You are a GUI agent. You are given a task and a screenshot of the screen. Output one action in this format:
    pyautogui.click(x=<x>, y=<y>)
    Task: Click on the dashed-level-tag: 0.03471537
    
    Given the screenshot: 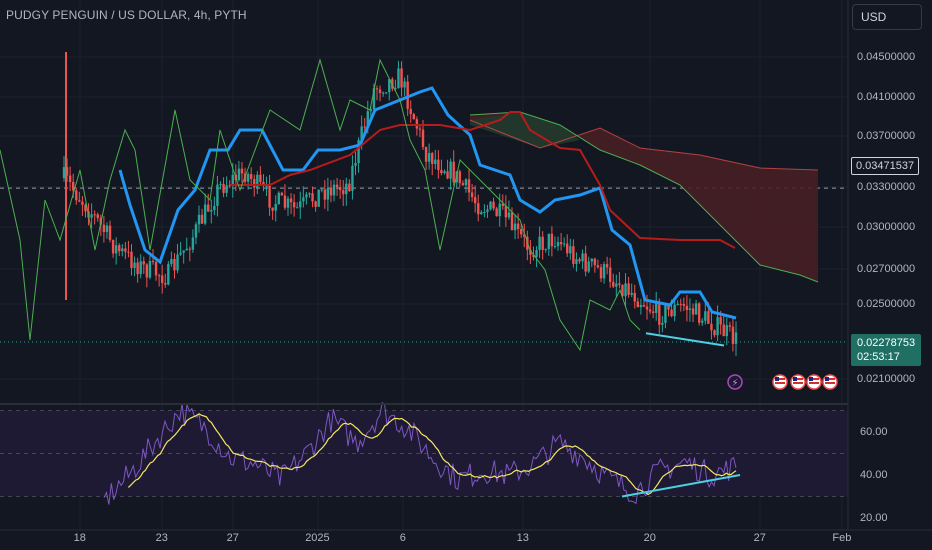 What is the action you would take?
    pyautogui.click(x=885, y=166)
    